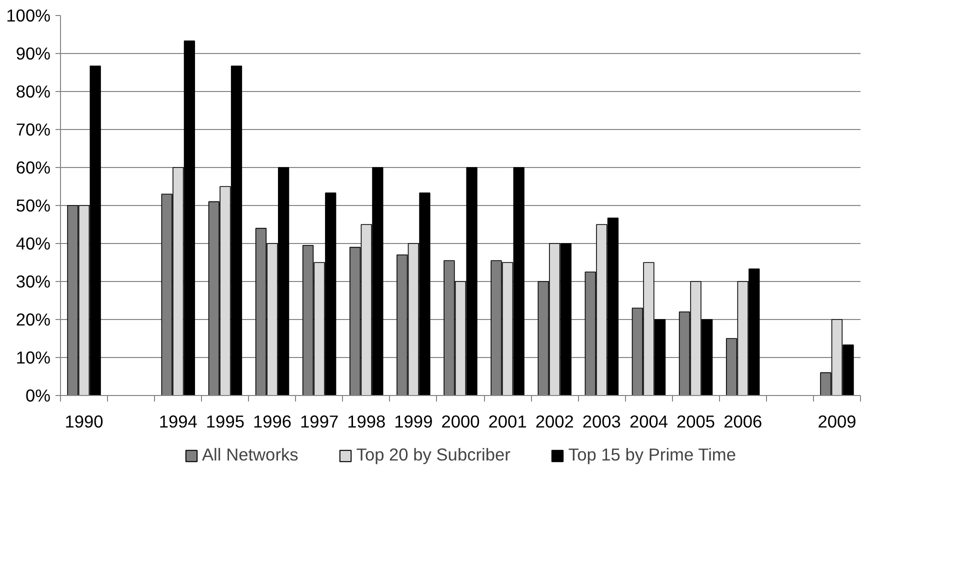  I want to click on x-tick-label: 1999, so click(413, 422).